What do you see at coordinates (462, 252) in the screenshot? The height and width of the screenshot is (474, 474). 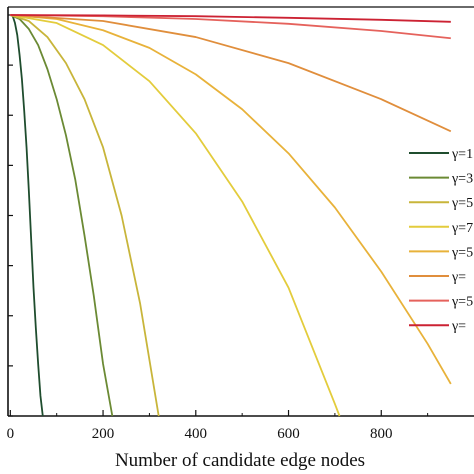 I see `legend-label-5: γ=5` at bounding box center [462, 252].